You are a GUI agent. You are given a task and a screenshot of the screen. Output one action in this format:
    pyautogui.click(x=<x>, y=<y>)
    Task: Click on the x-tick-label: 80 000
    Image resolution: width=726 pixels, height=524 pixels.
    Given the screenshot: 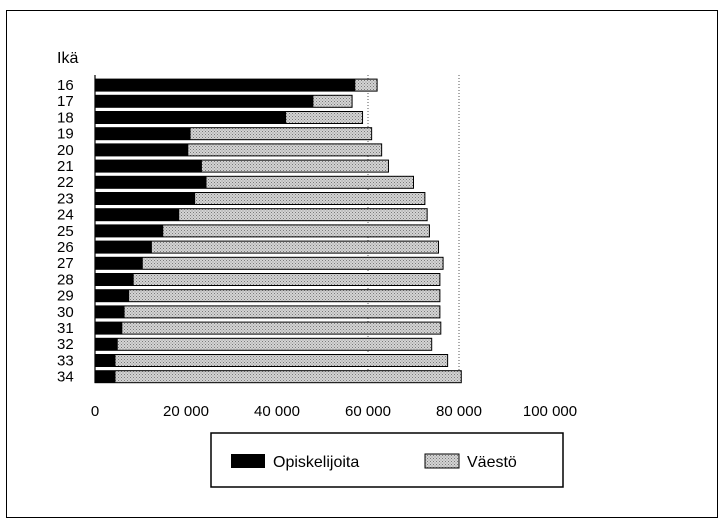 What is the action you would take?
    pyautogui.click(x=459, y=411)
    